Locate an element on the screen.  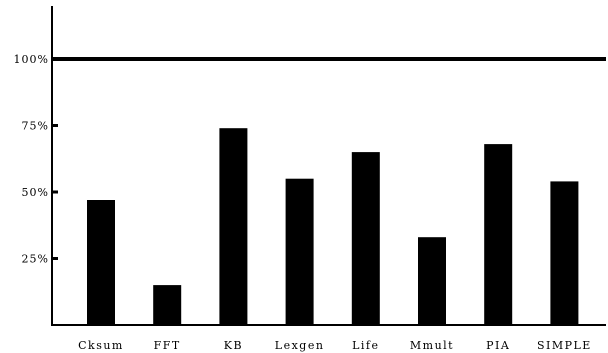
bar-fft is located at coordinates (167, 305).